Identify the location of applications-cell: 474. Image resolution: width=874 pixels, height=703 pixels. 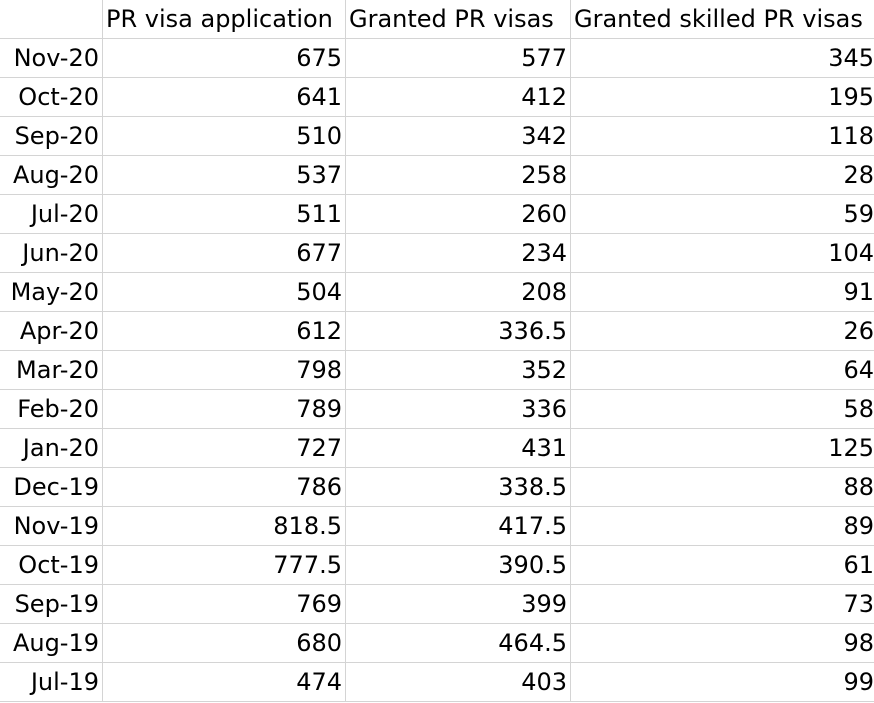
(224, 682).